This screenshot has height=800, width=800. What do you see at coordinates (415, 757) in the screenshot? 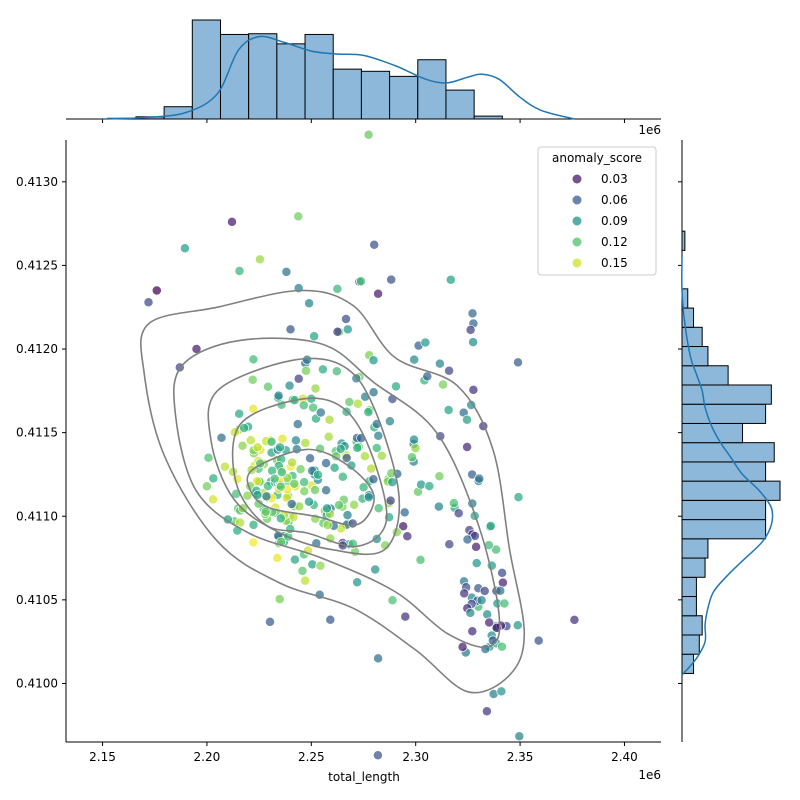
I see `x-tick-label: 2.30` at bounding box center [415, 757].